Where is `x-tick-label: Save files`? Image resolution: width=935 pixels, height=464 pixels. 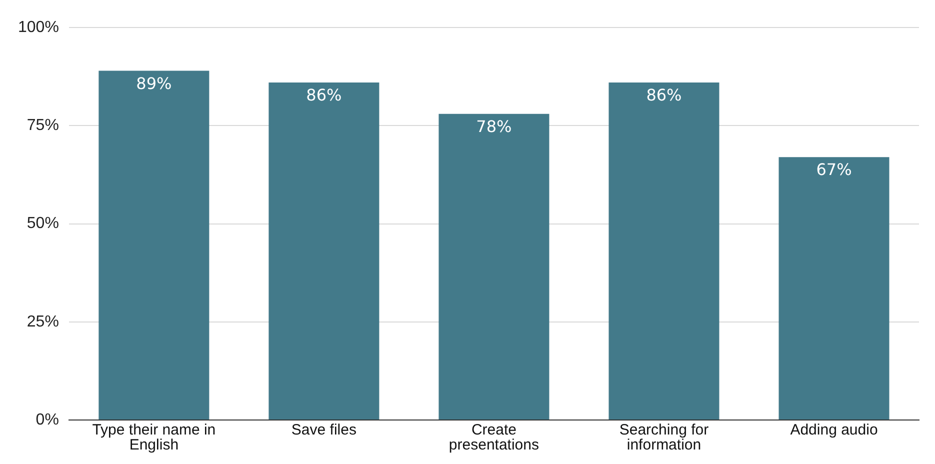
x-tick-label: Save files is located at coordinates (323, 430).